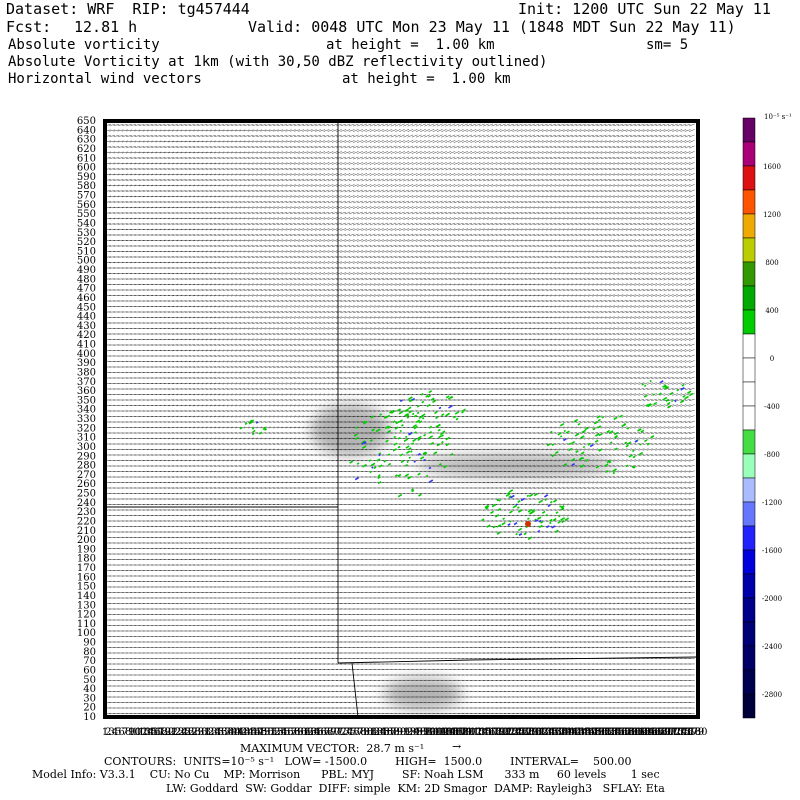 The height and width of the screenshot is (800, 800). Describe the element at coordinates (457, 746) in the screenshot. I see `max-vector-arrow-icon: →` at that location.